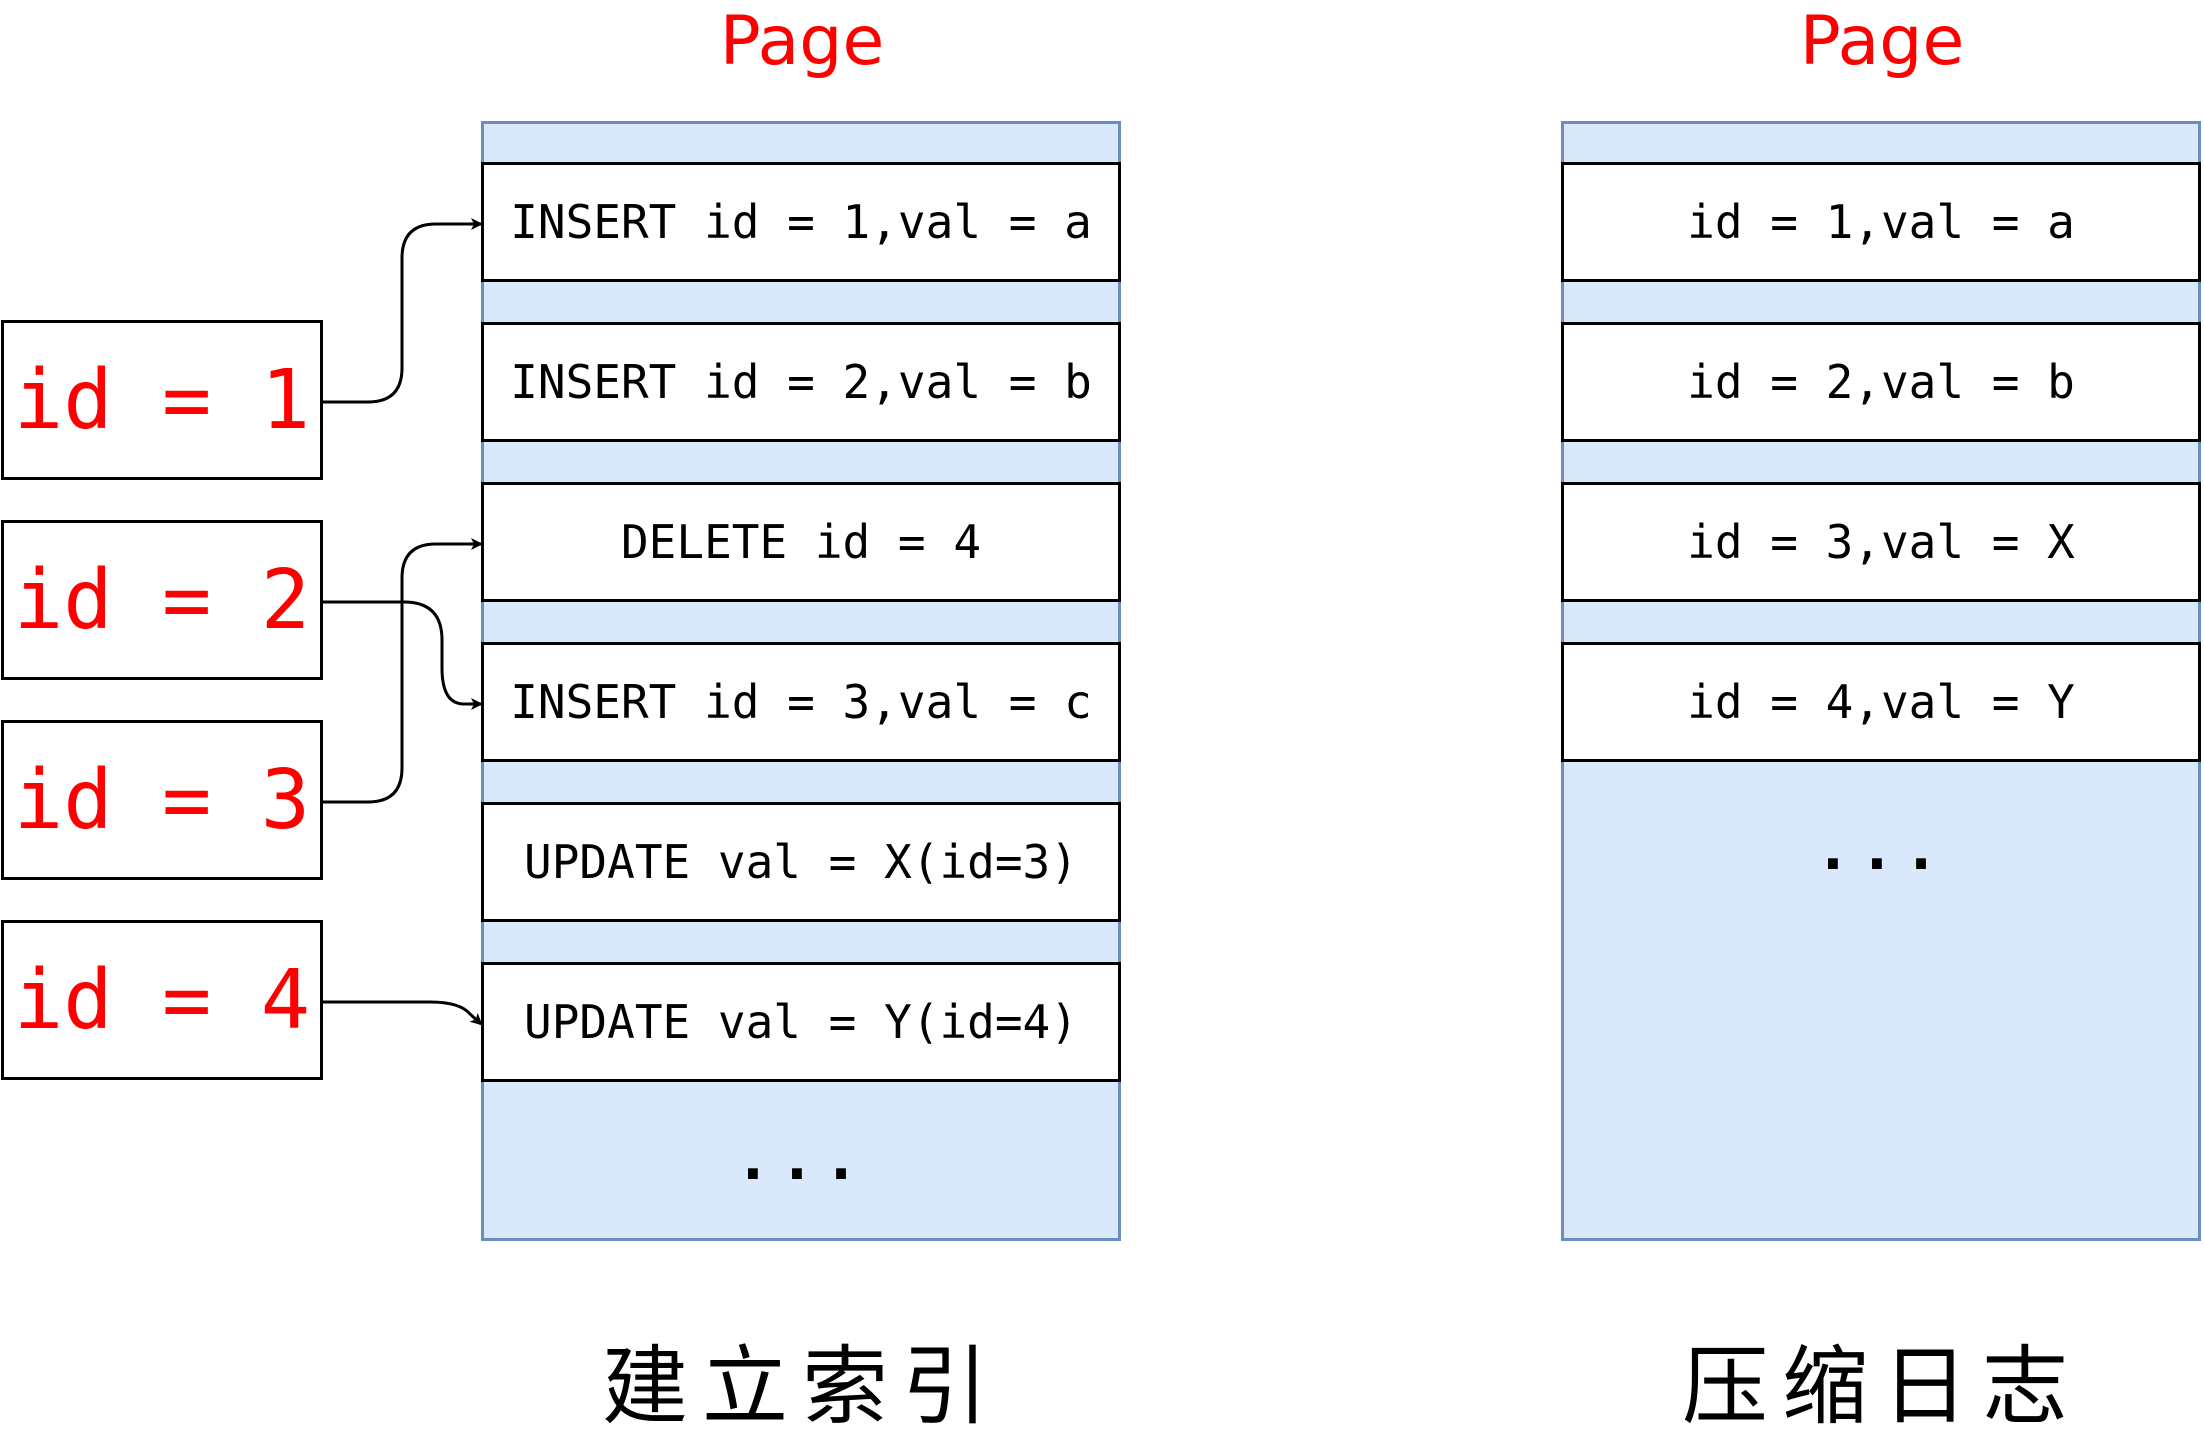 This screenshot has height=1441, width=2204. Describe the element at coordinates (403, 655) in the screenshot. I see `arrow-id2-to-insert3` at that location.